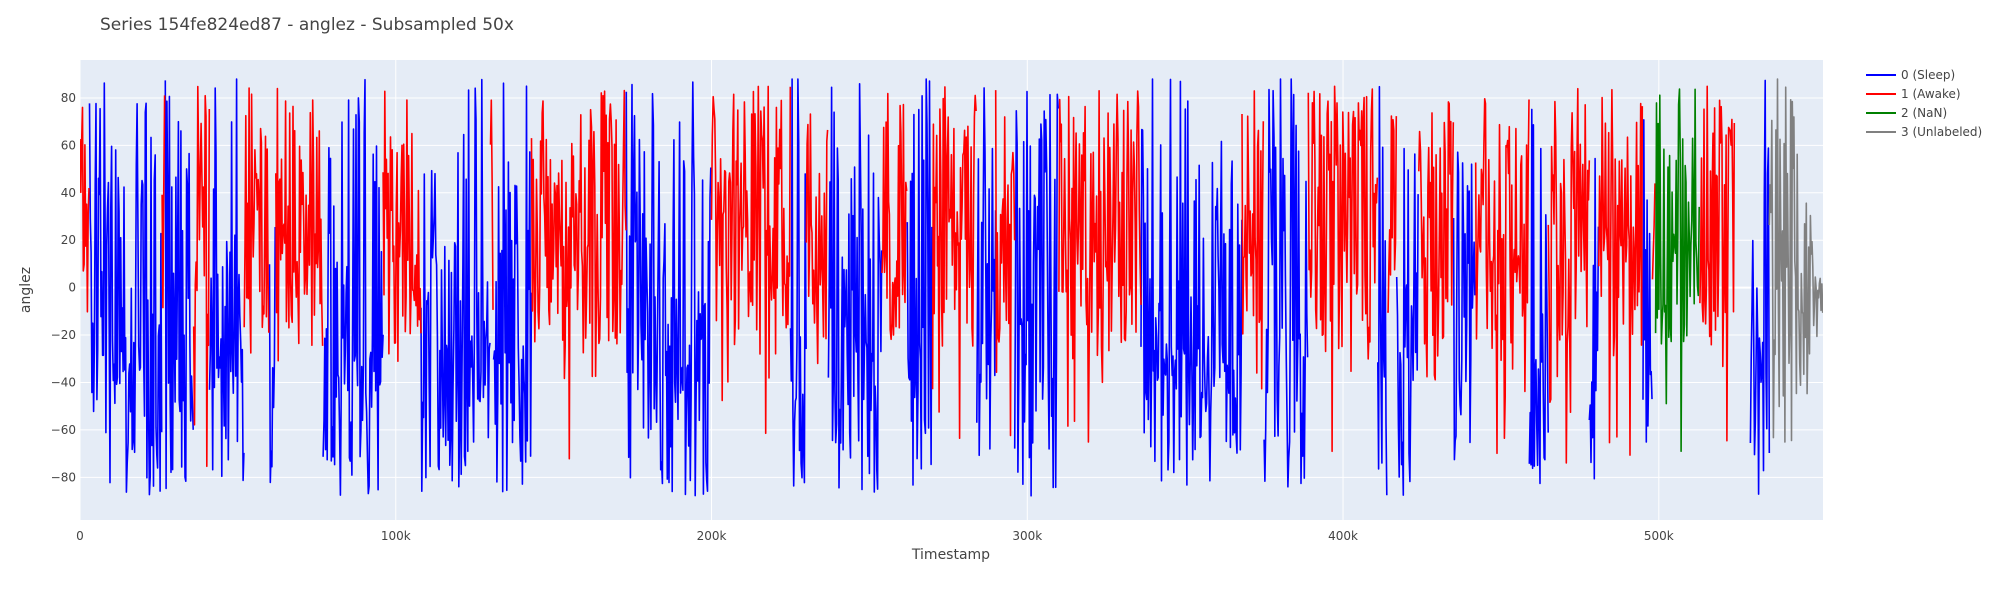  What do you see at coordinates (80, 536) in the screenshot?
I see `x-tick-label: 0` at bounding box center [80, 536].